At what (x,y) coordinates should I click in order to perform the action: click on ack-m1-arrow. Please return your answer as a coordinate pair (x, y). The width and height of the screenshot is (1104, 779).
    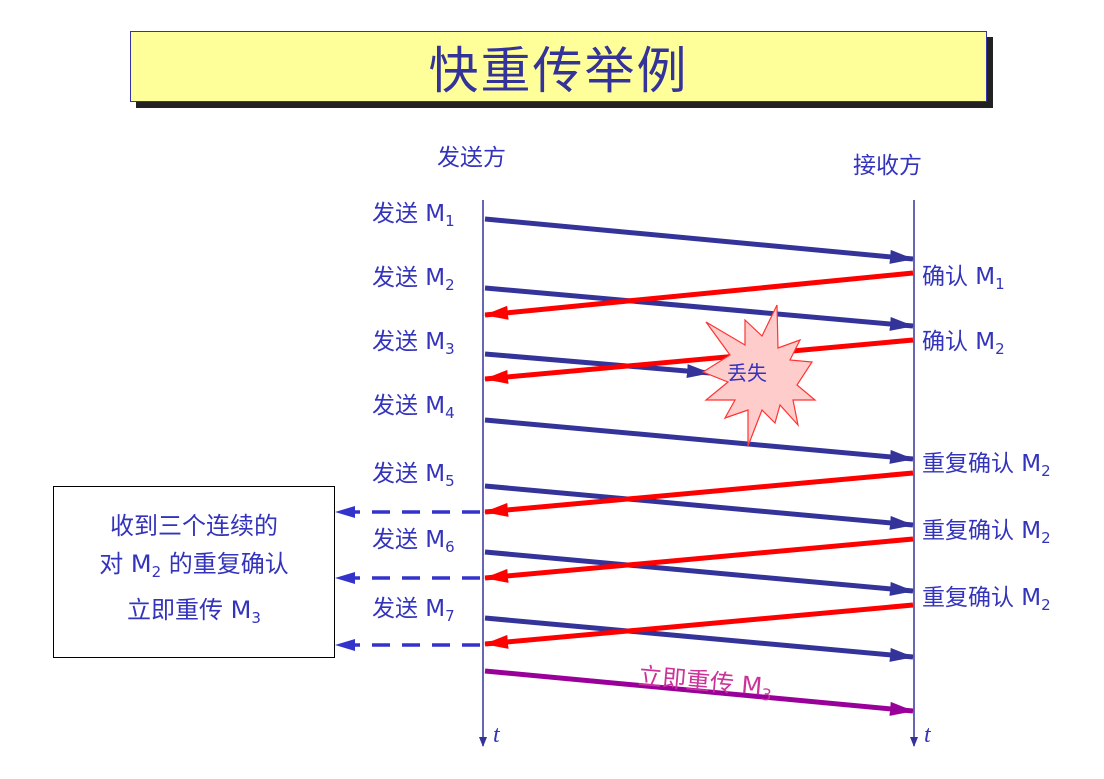
    Looking at the image, I should click on (699, 295).